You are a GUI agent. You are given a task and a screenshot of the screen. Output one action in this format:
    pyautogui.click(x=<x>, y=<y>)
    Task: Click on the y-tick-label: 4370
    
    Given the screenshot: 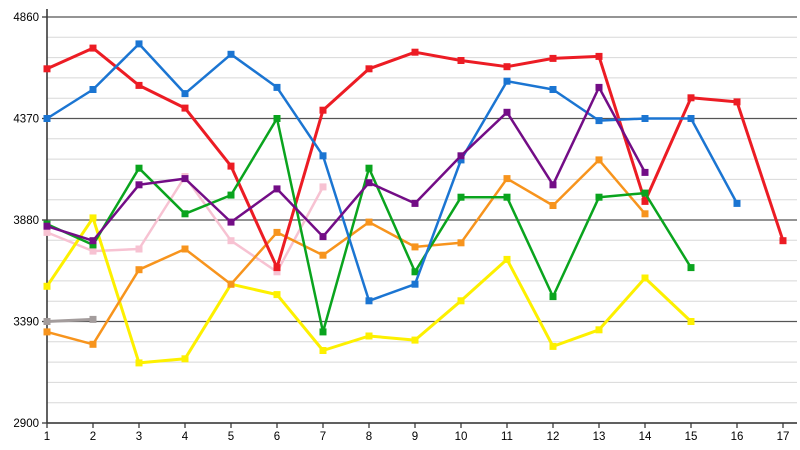 What is the action you would take?
    pyautogui.click(x=26, y=120)
    